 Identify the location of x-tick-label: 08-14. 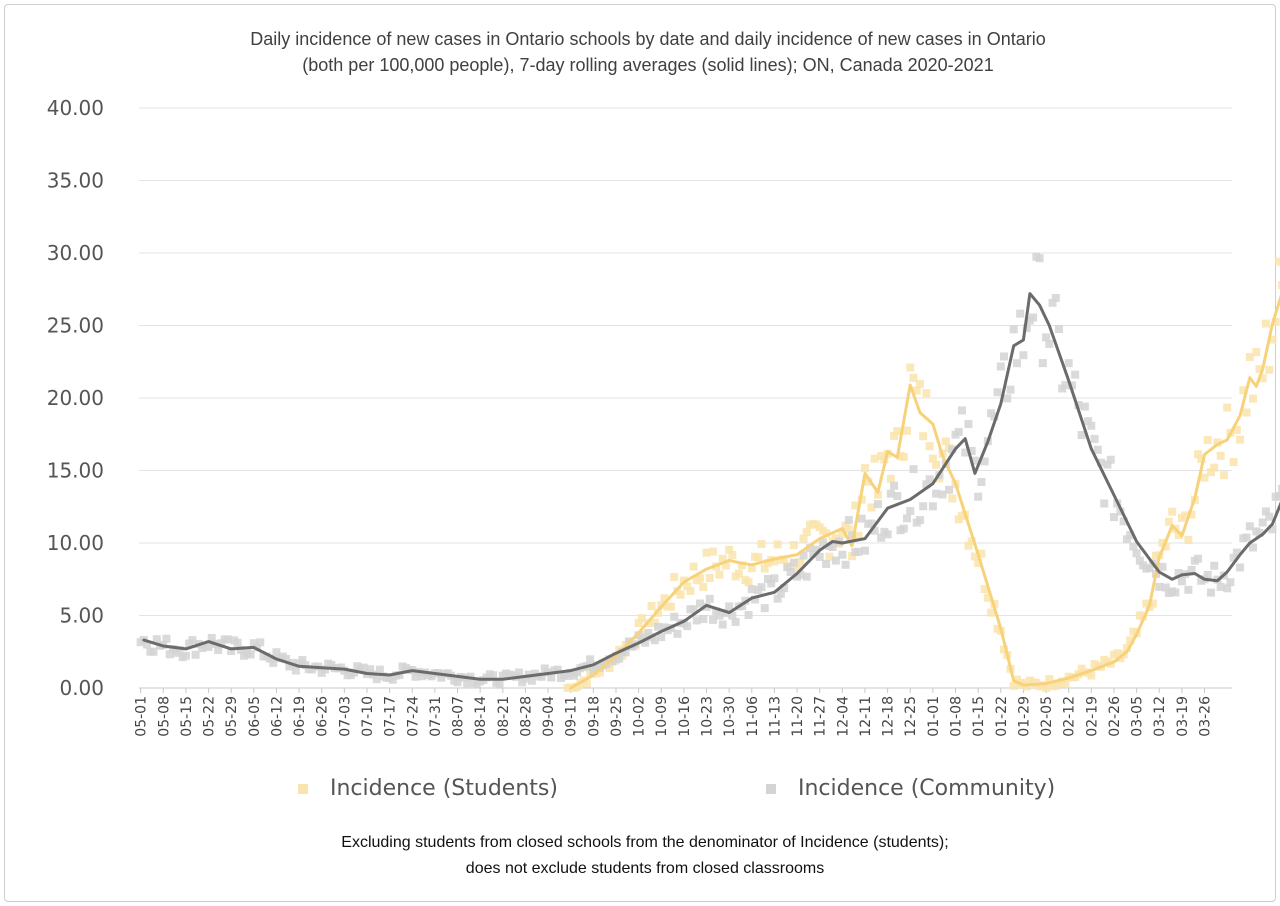
(481, 716).